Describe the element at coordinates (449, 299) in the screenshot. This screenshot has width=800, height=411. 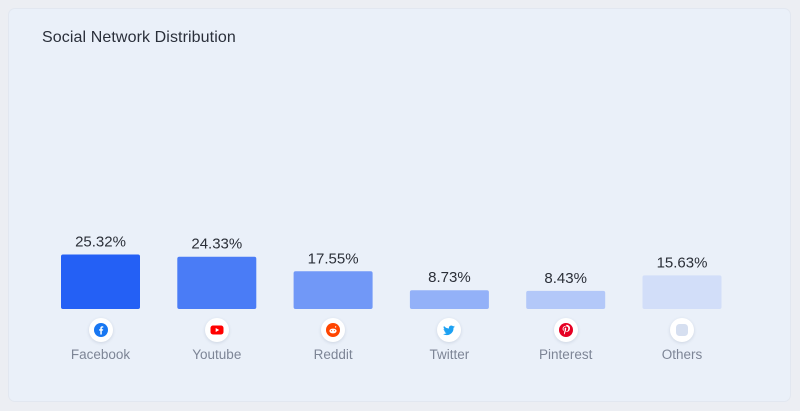
I see `bar-twitter` at that location.